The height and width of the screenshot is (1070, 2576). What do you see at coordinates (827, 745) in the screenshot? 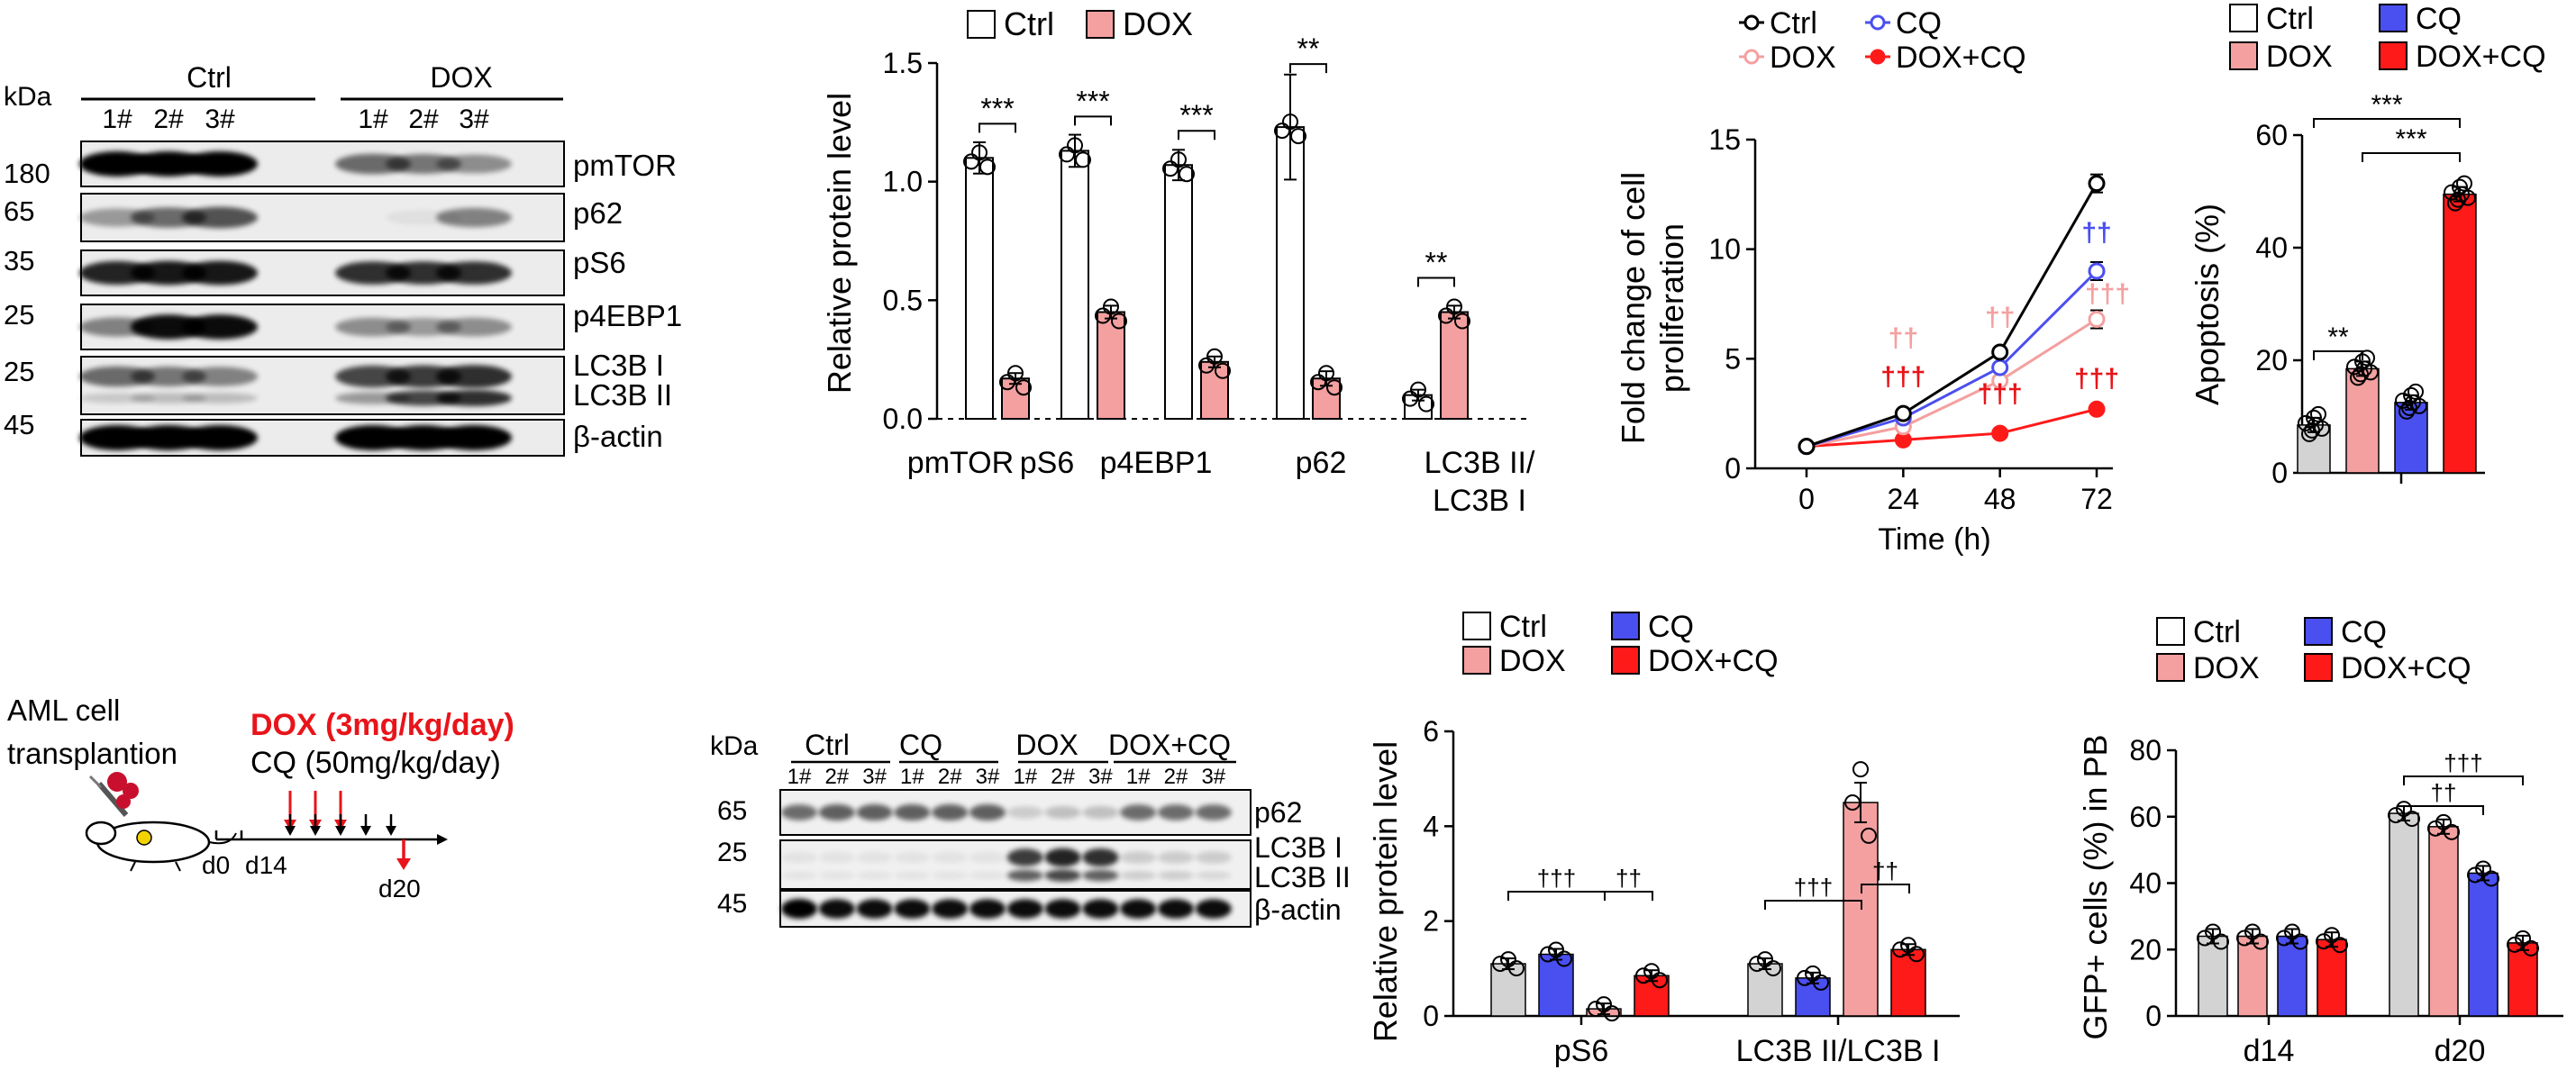
I see `blot2-group-0: Ctrl` at bounding box center [827, 745].